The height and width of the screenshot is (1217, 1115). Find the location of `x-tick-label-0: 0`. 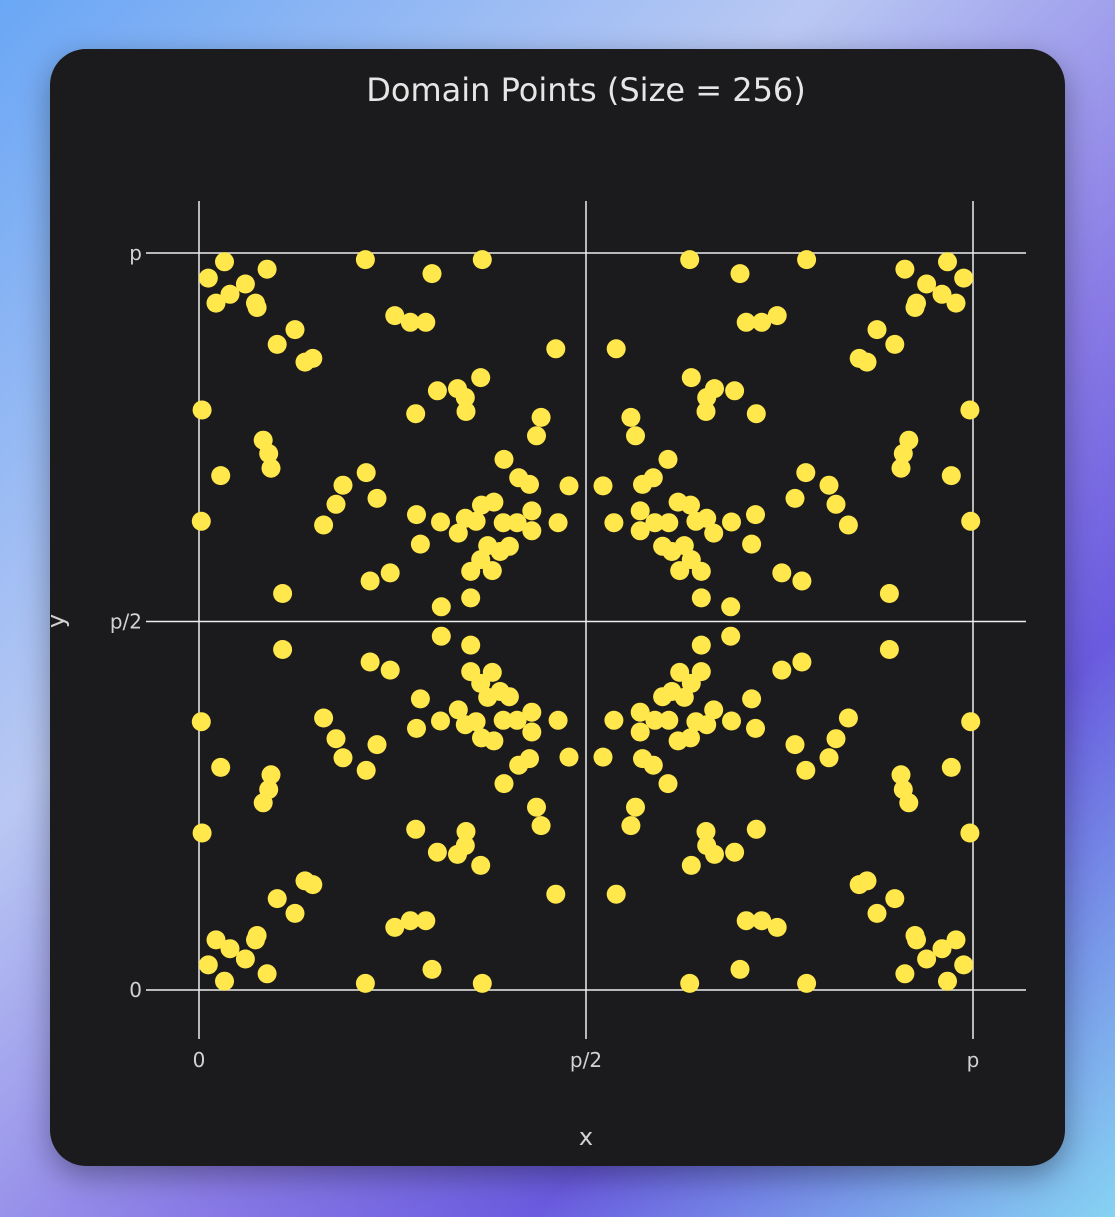

x-tick-label-0: 0 is located at coordinates (199, 1060).